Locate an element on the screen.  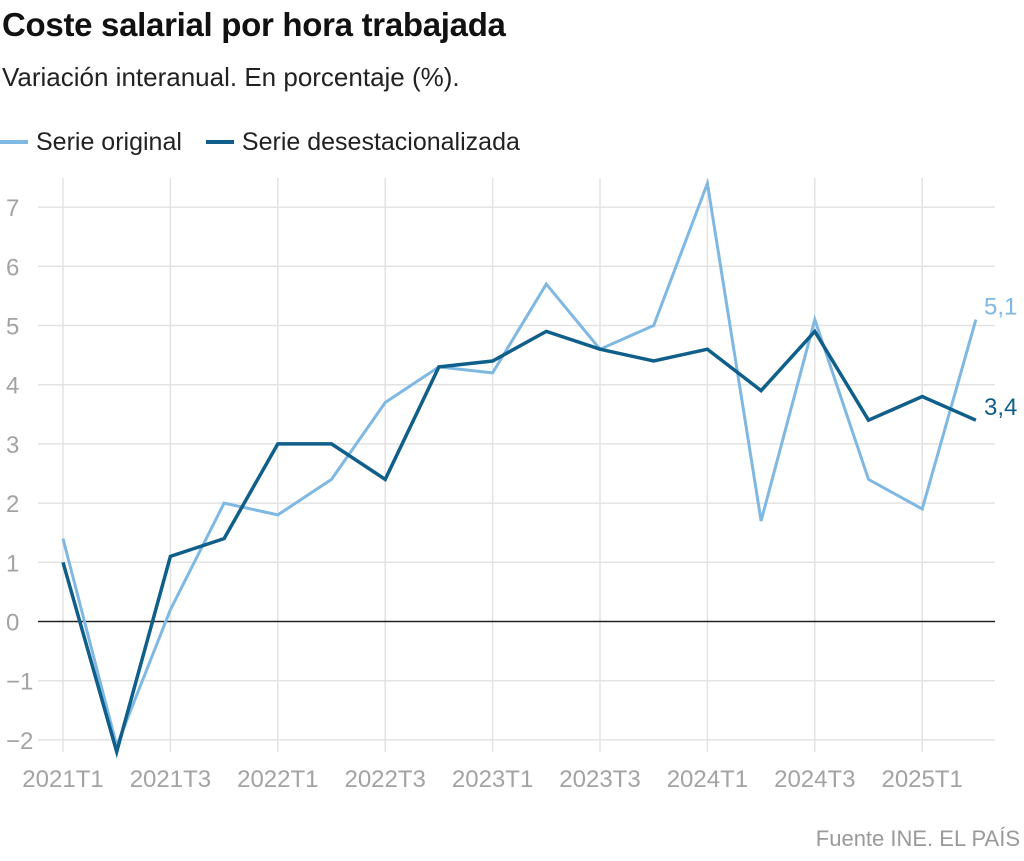
y-tick-label: 7 is located at coordinates (12, 208).